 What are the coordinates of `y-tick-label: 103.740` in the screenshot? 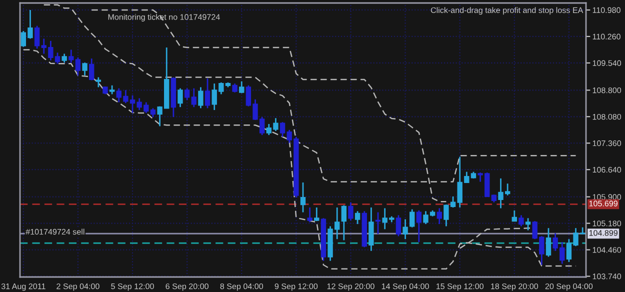 It's located at (607, 277).